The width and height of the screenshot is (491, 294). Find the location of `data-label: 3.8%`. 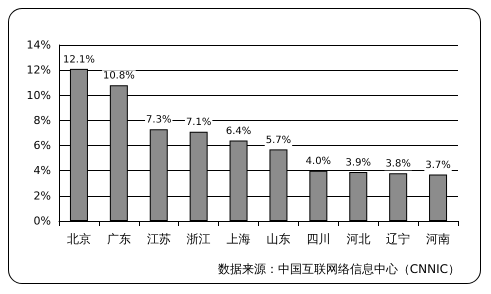

data-label: 3.8% is located at coordinates (398, 164).